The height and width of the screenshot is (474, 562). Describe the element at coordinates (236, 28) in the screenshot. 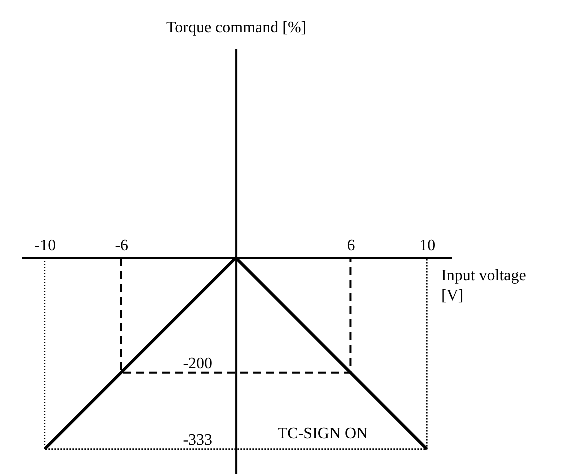

I see `y-axis-title: Torque command [%]` at that location.